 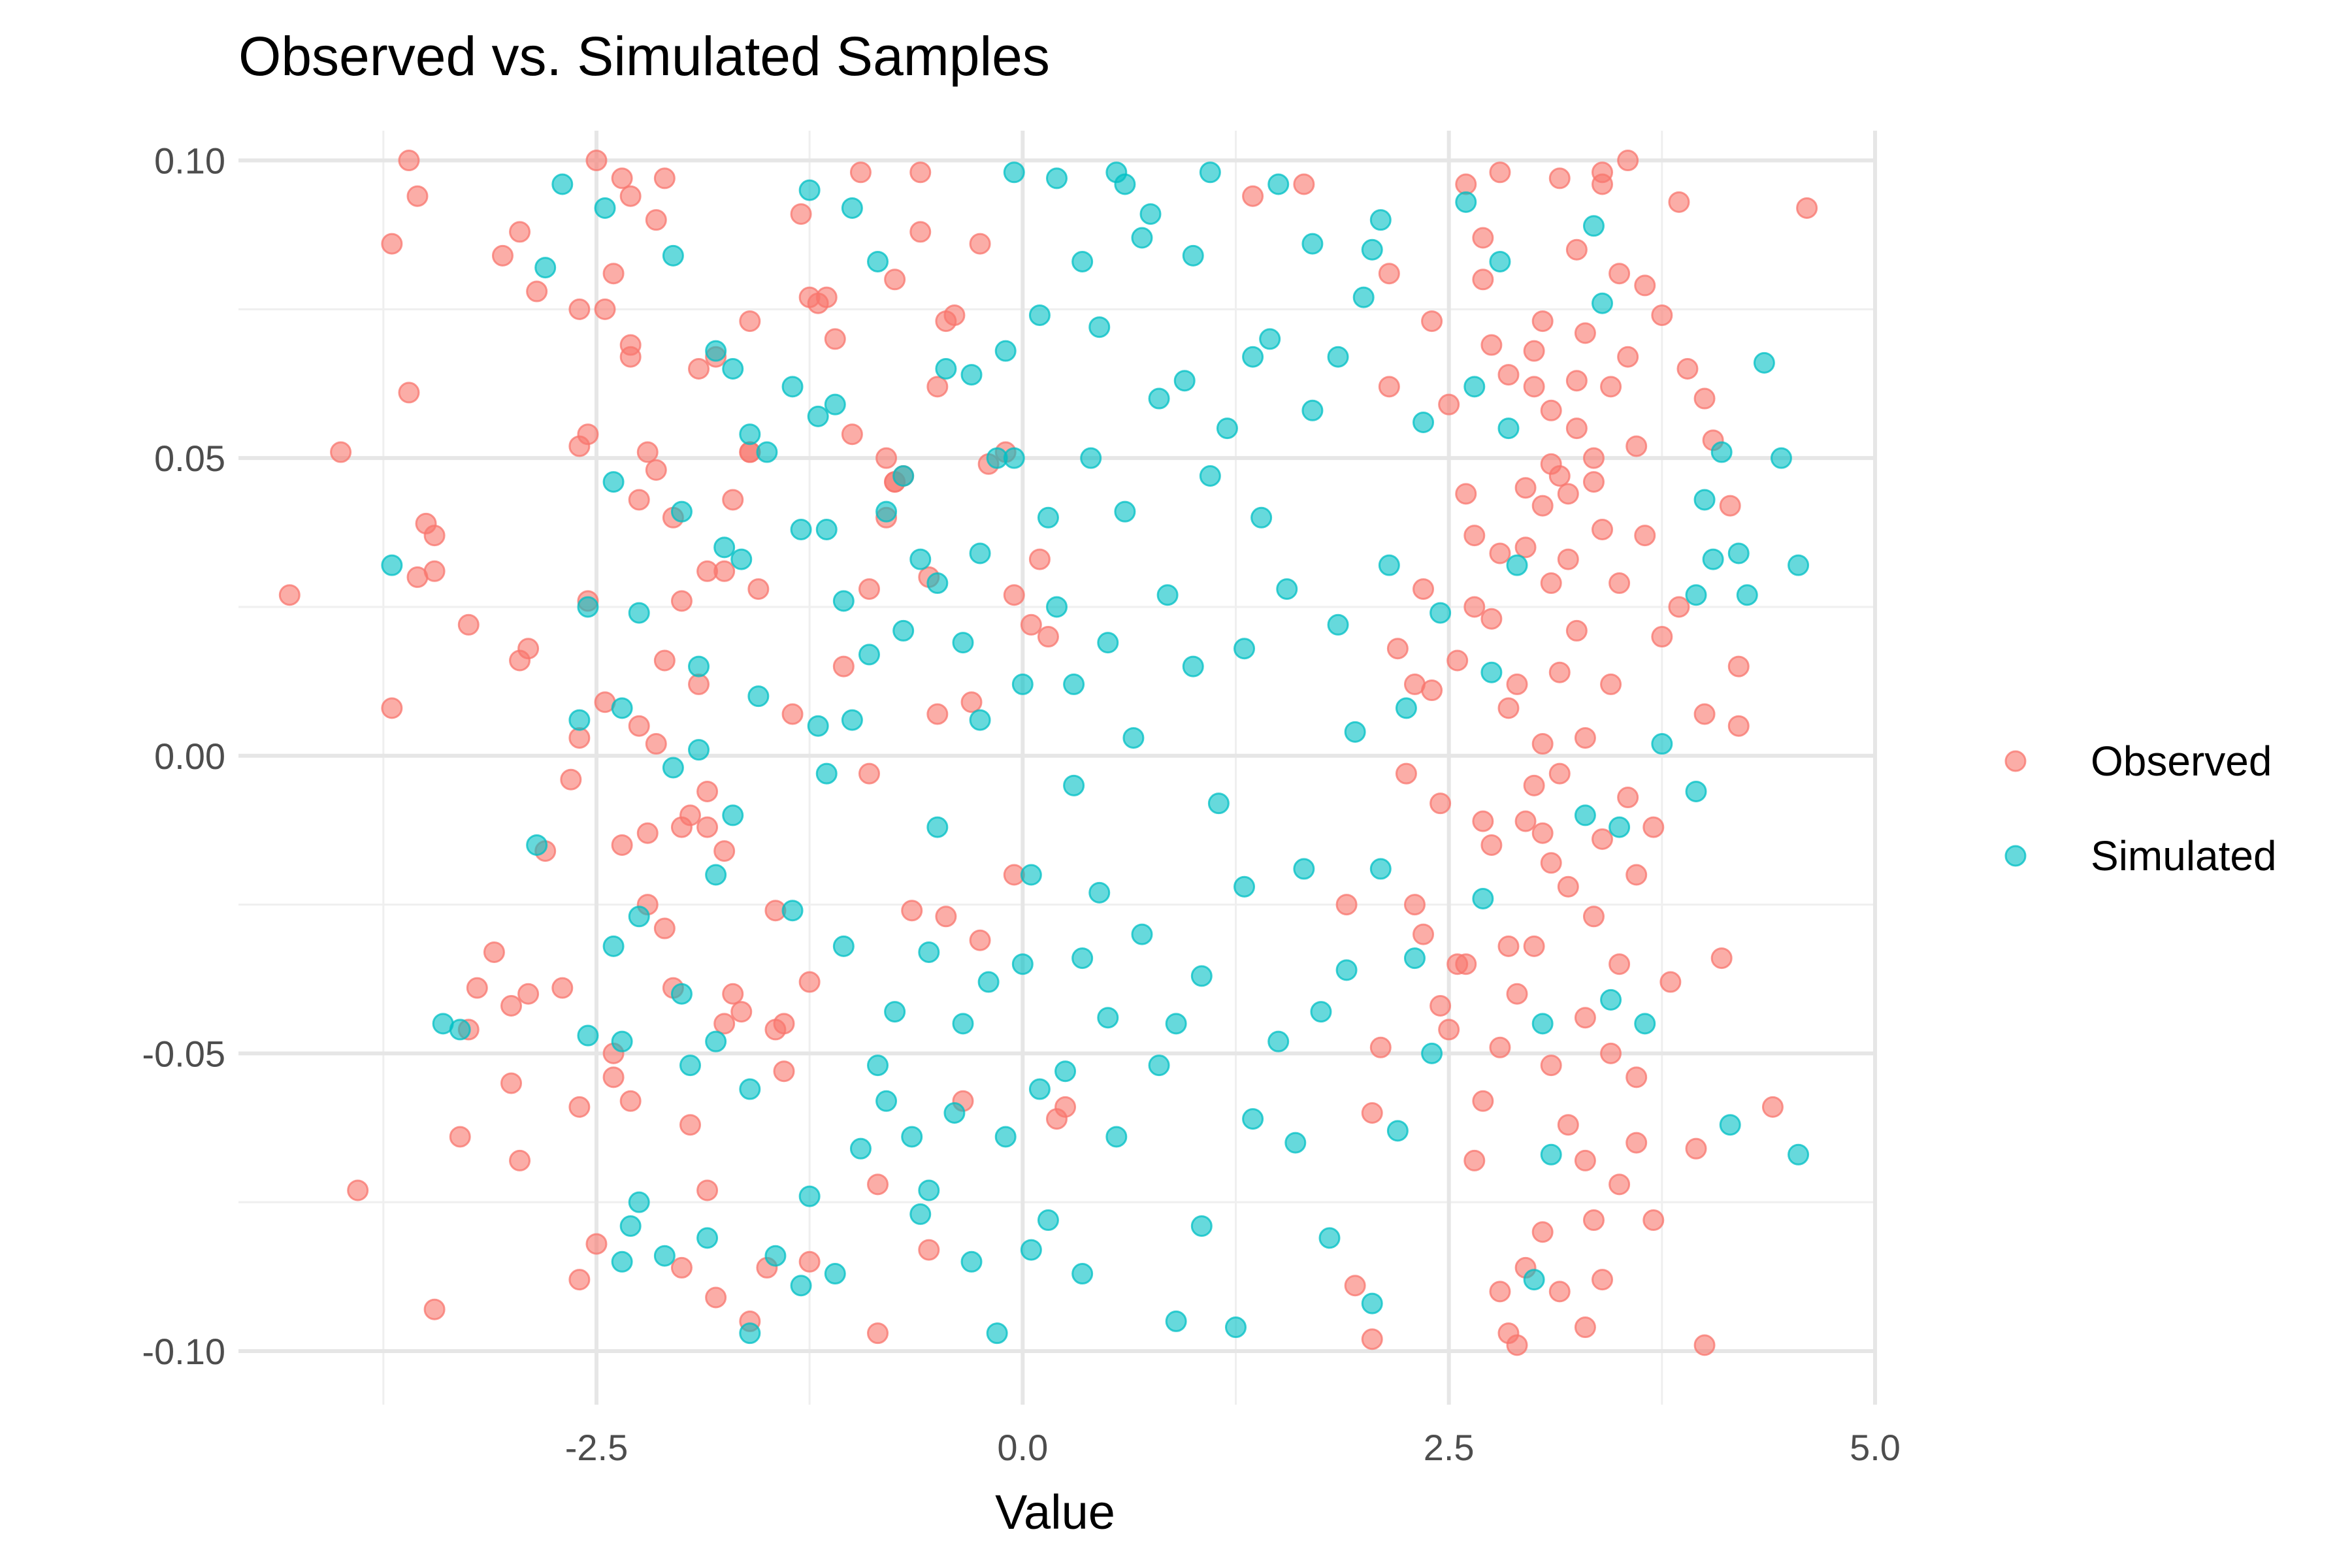 I want to click on legend-key, so click(x=2015, y=856).